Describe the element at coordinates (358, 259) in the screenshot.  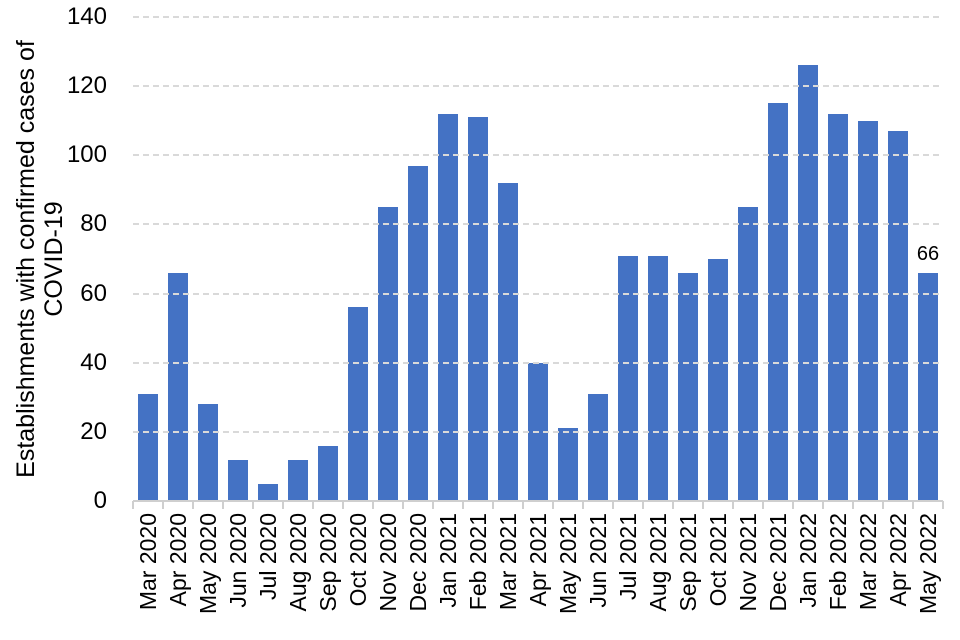
I see `bar-slot-oct-2020` at that location.